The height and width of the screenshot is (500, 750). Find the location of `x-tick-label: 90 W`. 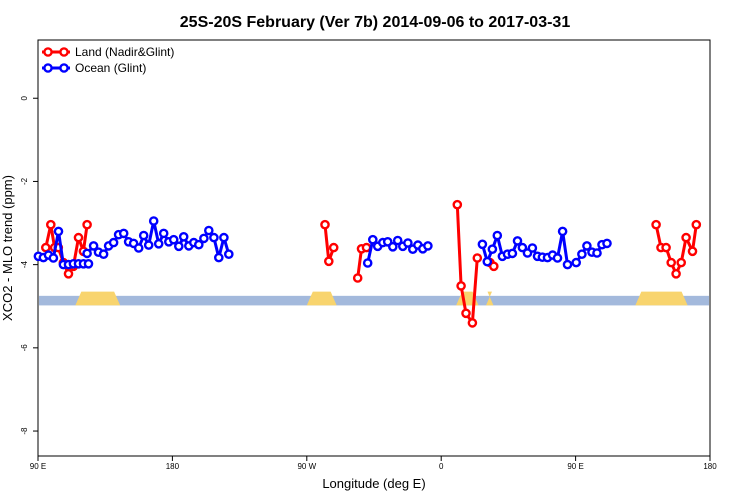

x-tick-label: 90 W is located at coordinates (306, 466).